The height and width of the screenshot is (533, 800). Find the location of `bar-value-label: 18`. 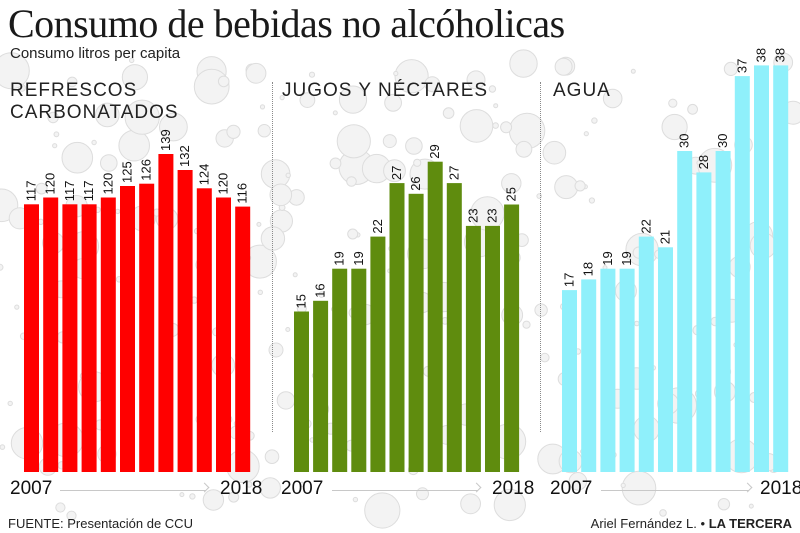

bar-value-label: 18 is located at coordinates (588, 269).